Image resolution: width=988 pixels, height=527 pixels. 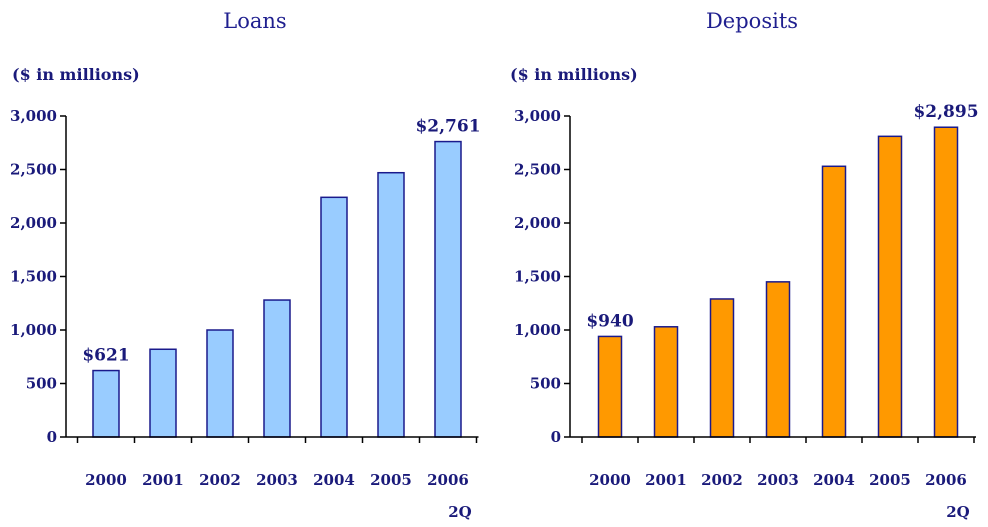 I want to click on chart-title: Deposits, so click(x=752, y=21).